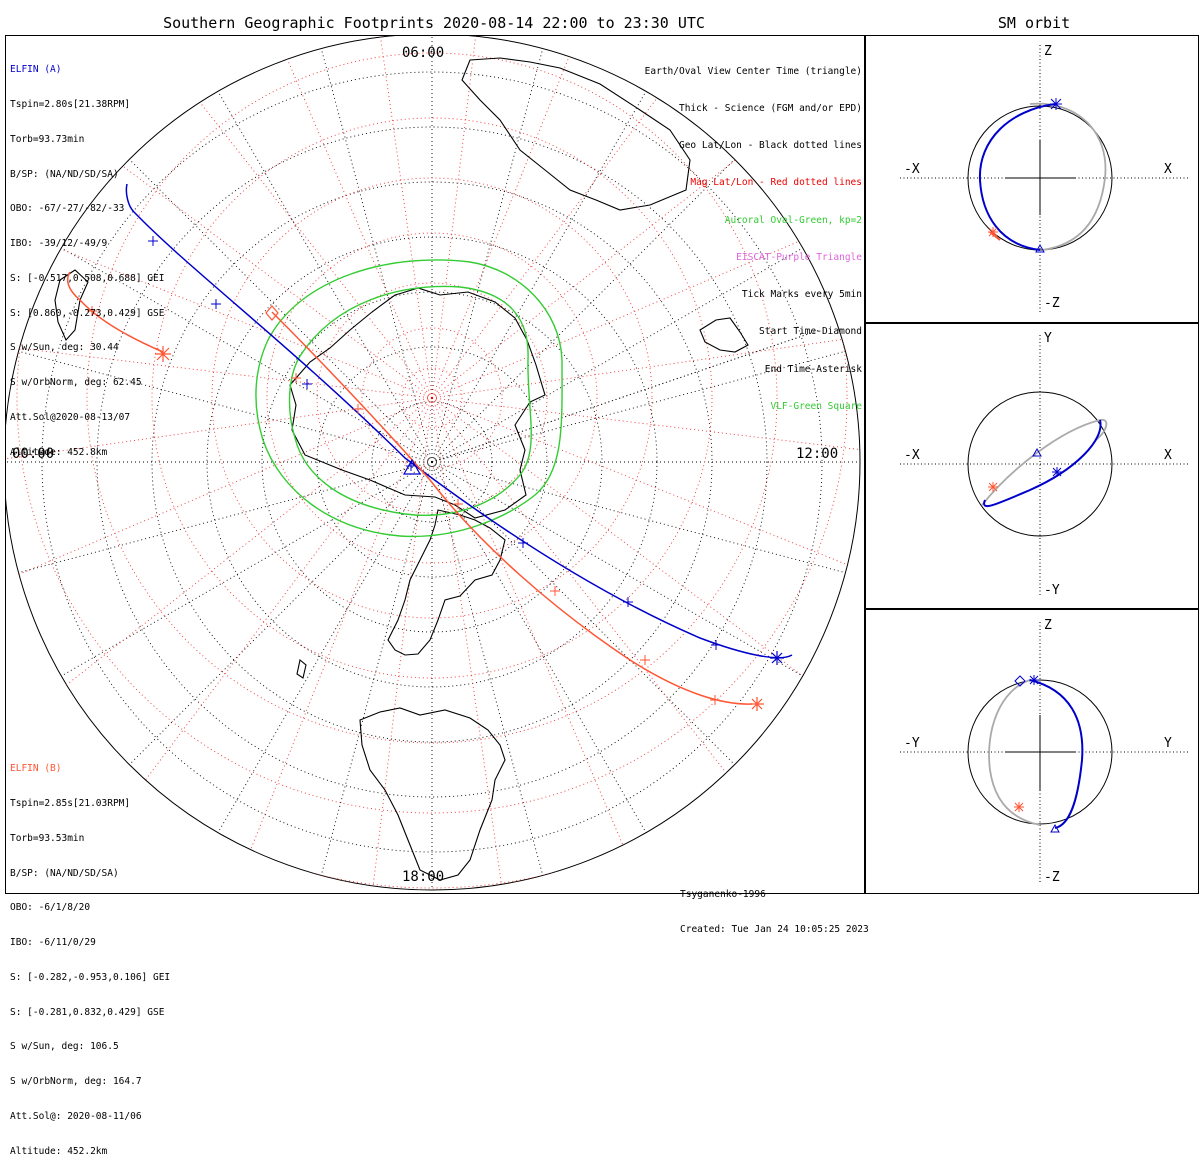 The height and width of the screenshot is (1169, 1200). I want to click on legend-entry: Geo Lat/Lon - Black dotted lines, so click(770, 146).